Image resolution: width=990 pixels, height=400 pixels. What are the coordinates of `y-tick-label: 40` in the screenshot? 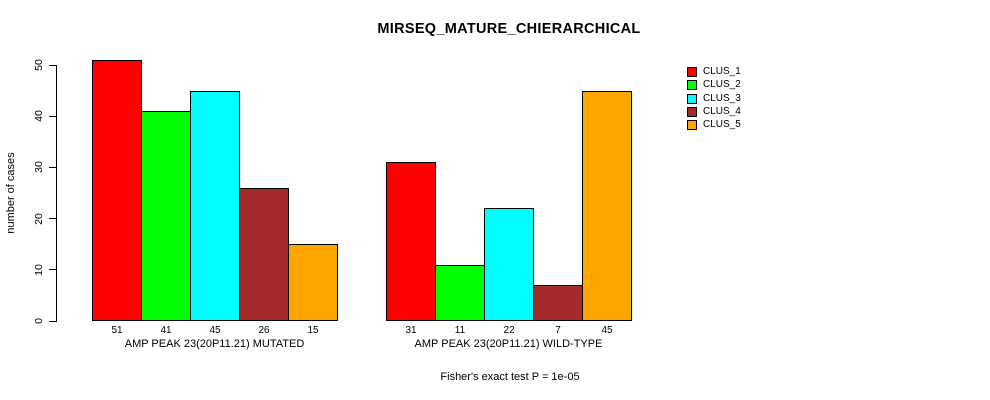 It's located at (39, 116).